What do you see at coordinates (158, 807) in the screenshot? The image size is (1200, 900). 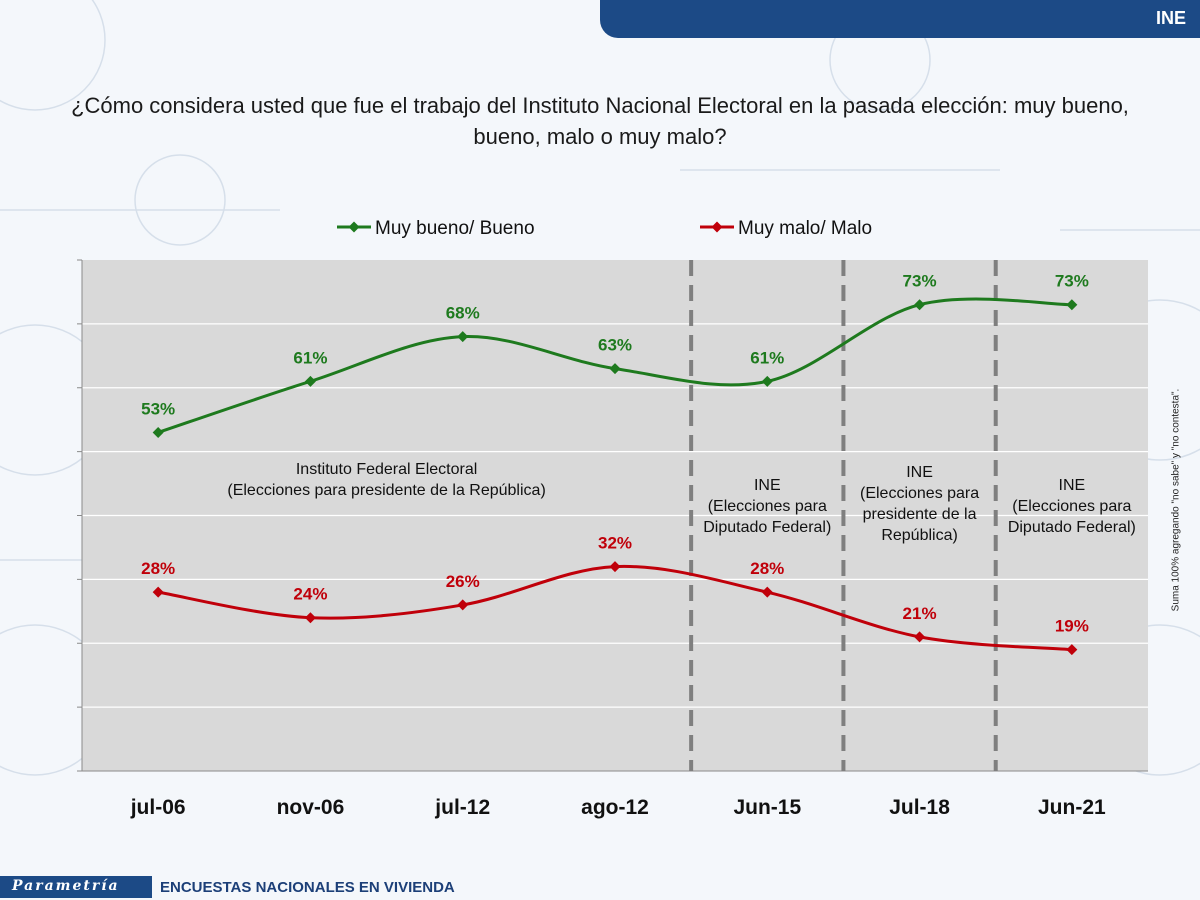 I see `x-tick-label: jul-06` at bounding box center [158, 807].